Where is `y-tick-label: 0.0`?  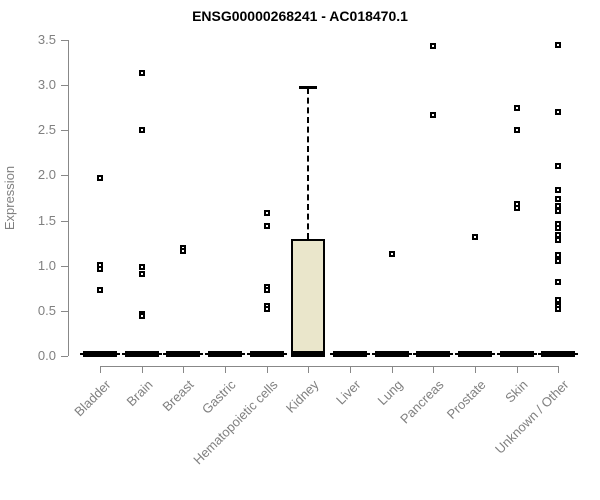 y-tick-label: 0.0 is located at coordinates (46, 355).